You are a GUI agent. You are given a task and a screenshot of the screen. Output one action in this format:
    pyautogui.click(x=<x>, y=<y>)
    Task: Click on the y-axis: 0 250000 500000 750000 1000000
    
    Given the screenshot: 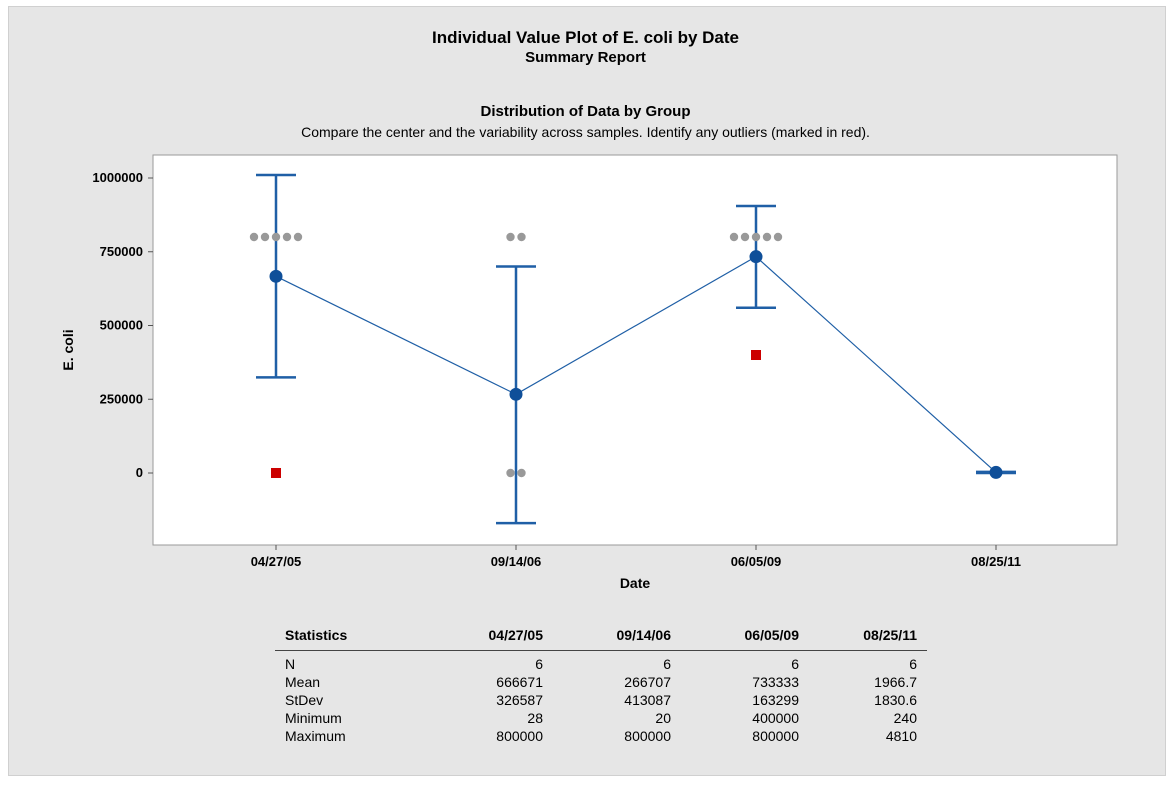 What is the action you would take?
    pyautogui.click(x=122, y=325)
    